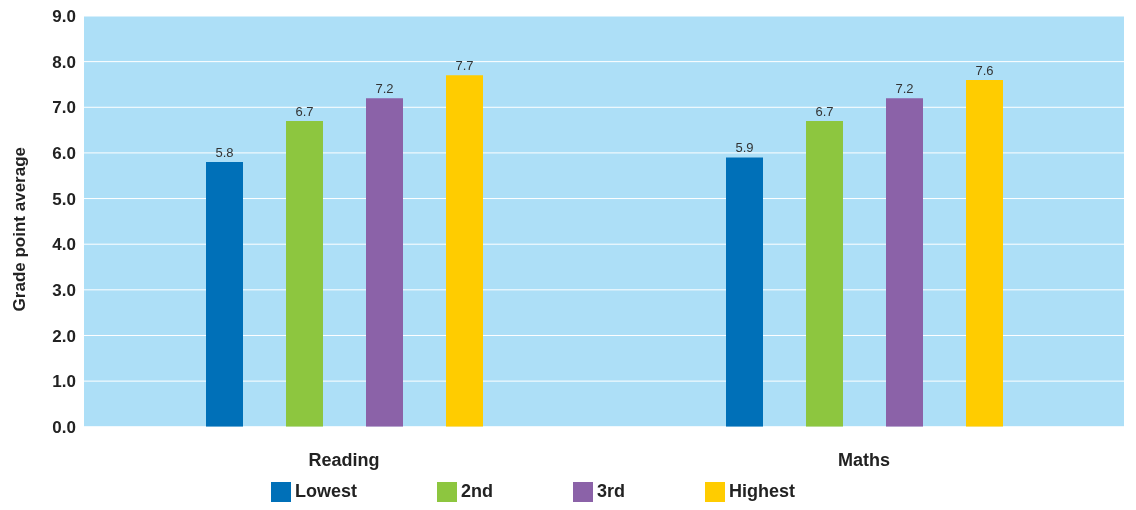  Describe the element at coordinates (344, 459) in the screenshot. I see `x-tick-label: Reading` at that location.